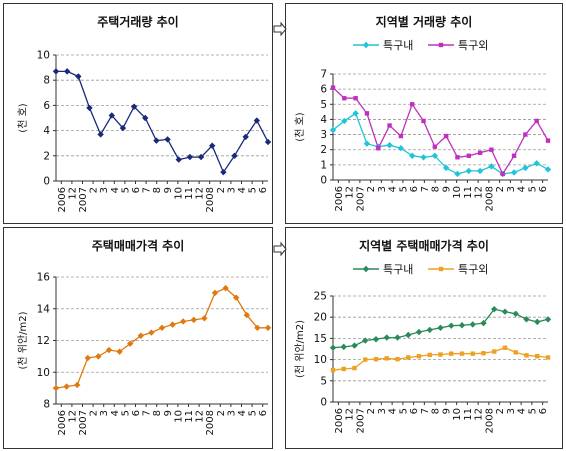 The image size is (566, 451). I want to click on chart-title: 지역별 거래량 추이, so click(424, 22).